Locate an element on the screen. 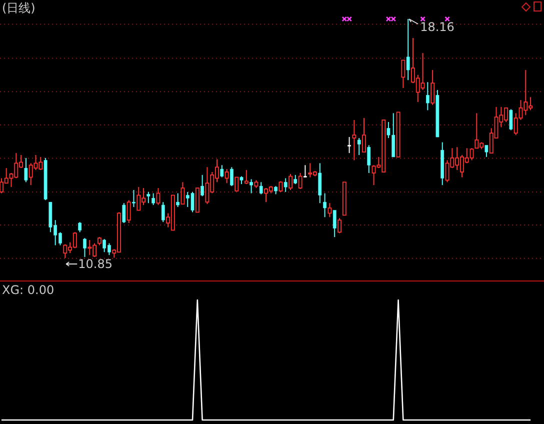  annotation: 10.85 is located at coordinates (95, 264).